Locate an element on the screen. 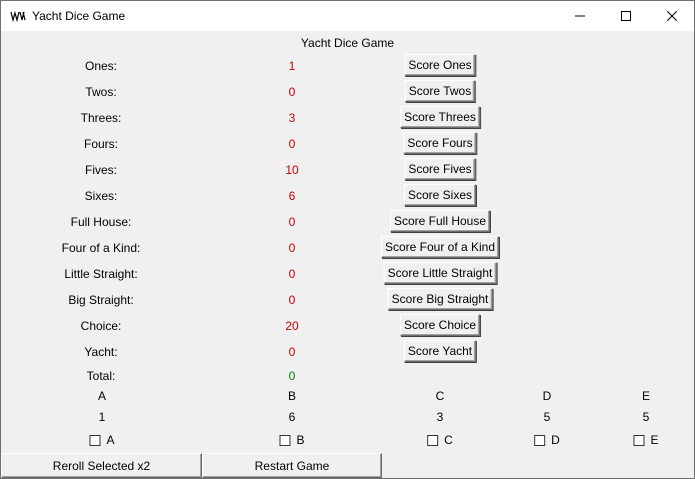  score-four-of-a-kind-button: Score Four of a Kind is located at coordinates (440, 247).